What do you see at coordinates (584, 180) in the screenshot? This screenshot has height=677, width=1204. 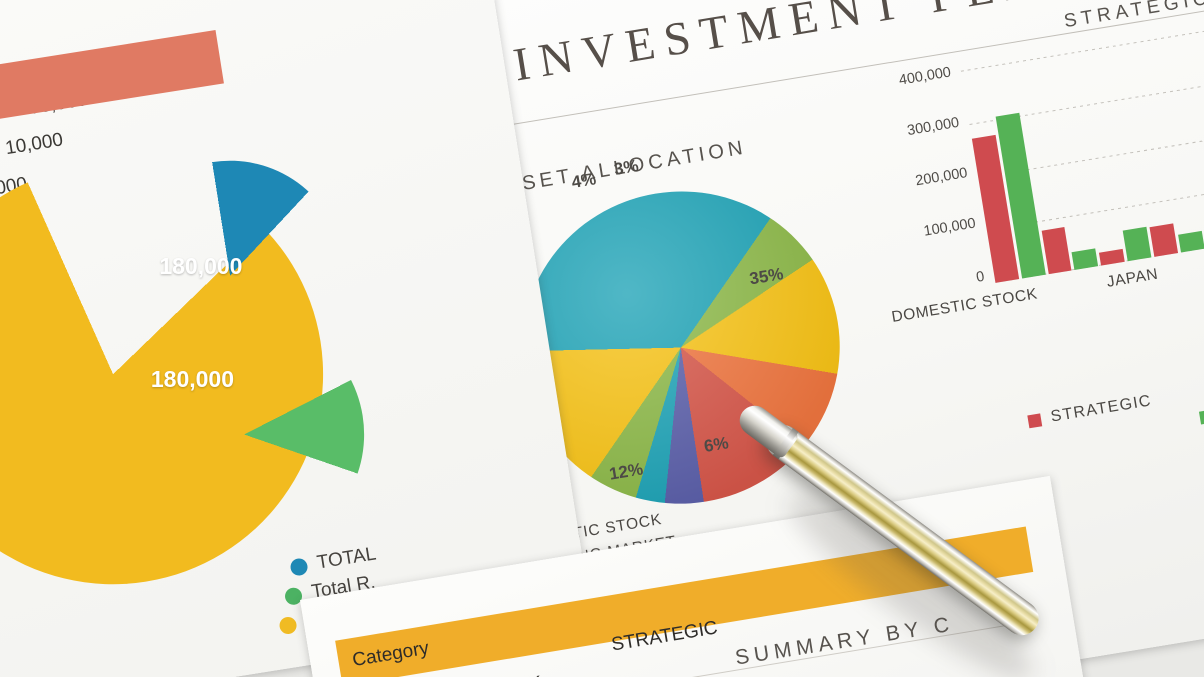 I see `pie-pct-4: 4%` at bounding box center [584, 180].